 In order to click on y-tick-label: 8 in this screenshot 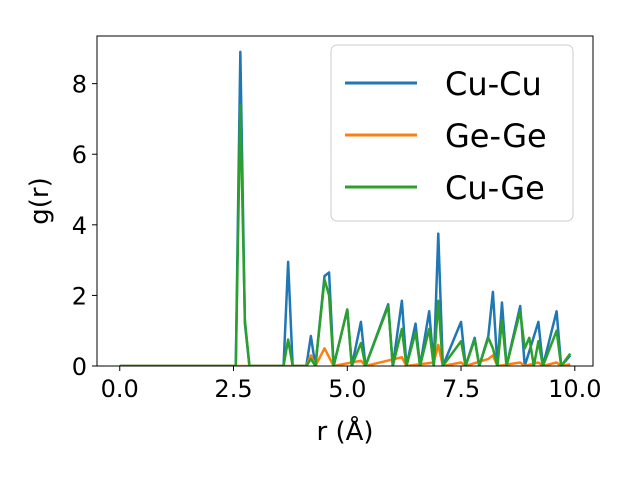, I will do `click(79, 85)`.